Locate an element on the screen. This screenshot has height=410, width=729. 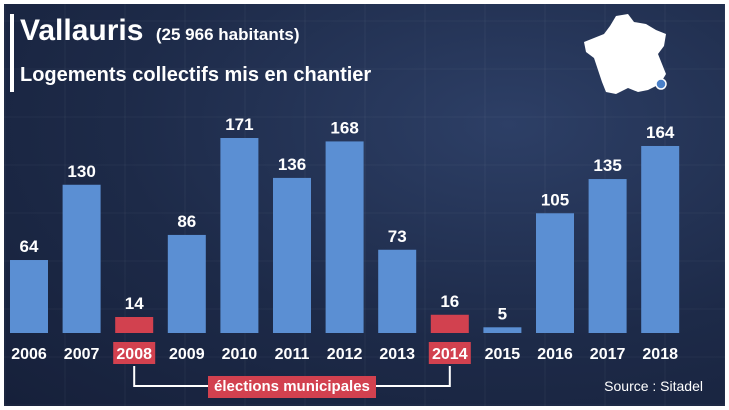
year-label-2013: 2013 is located at coordinates (397, 354).